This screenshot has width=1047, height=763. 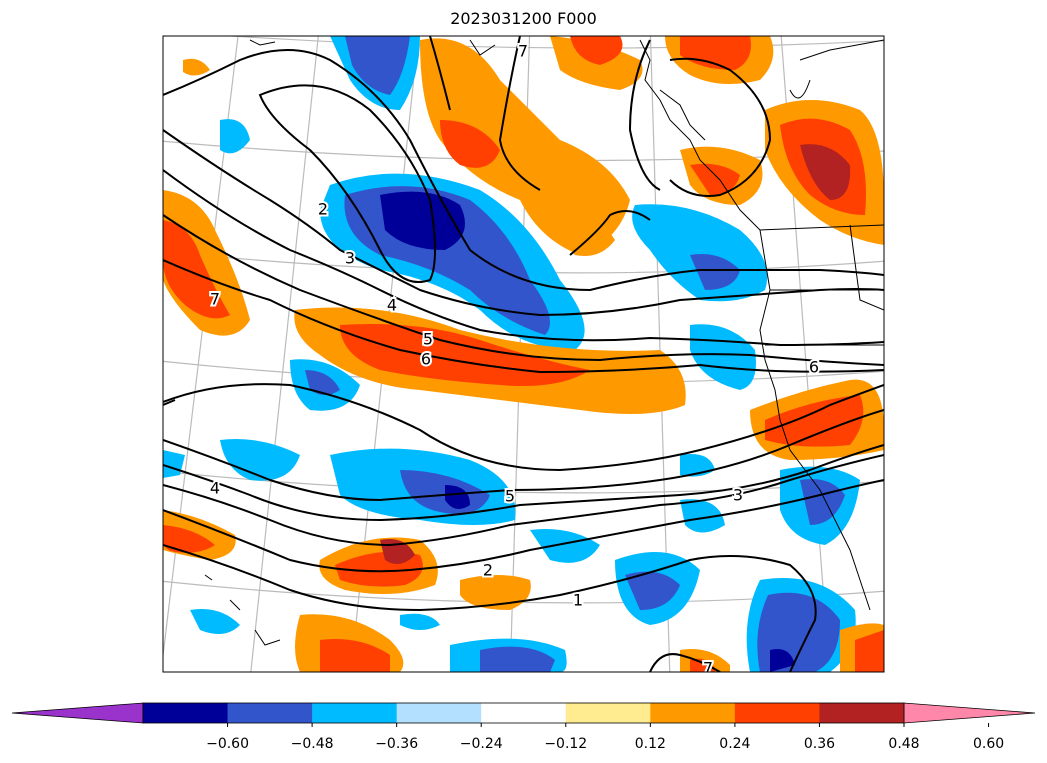 What do you see at coordinates (77, 713) in the screenshot?
I see `colorbar-extend-low` at bounding box center [77, 713].